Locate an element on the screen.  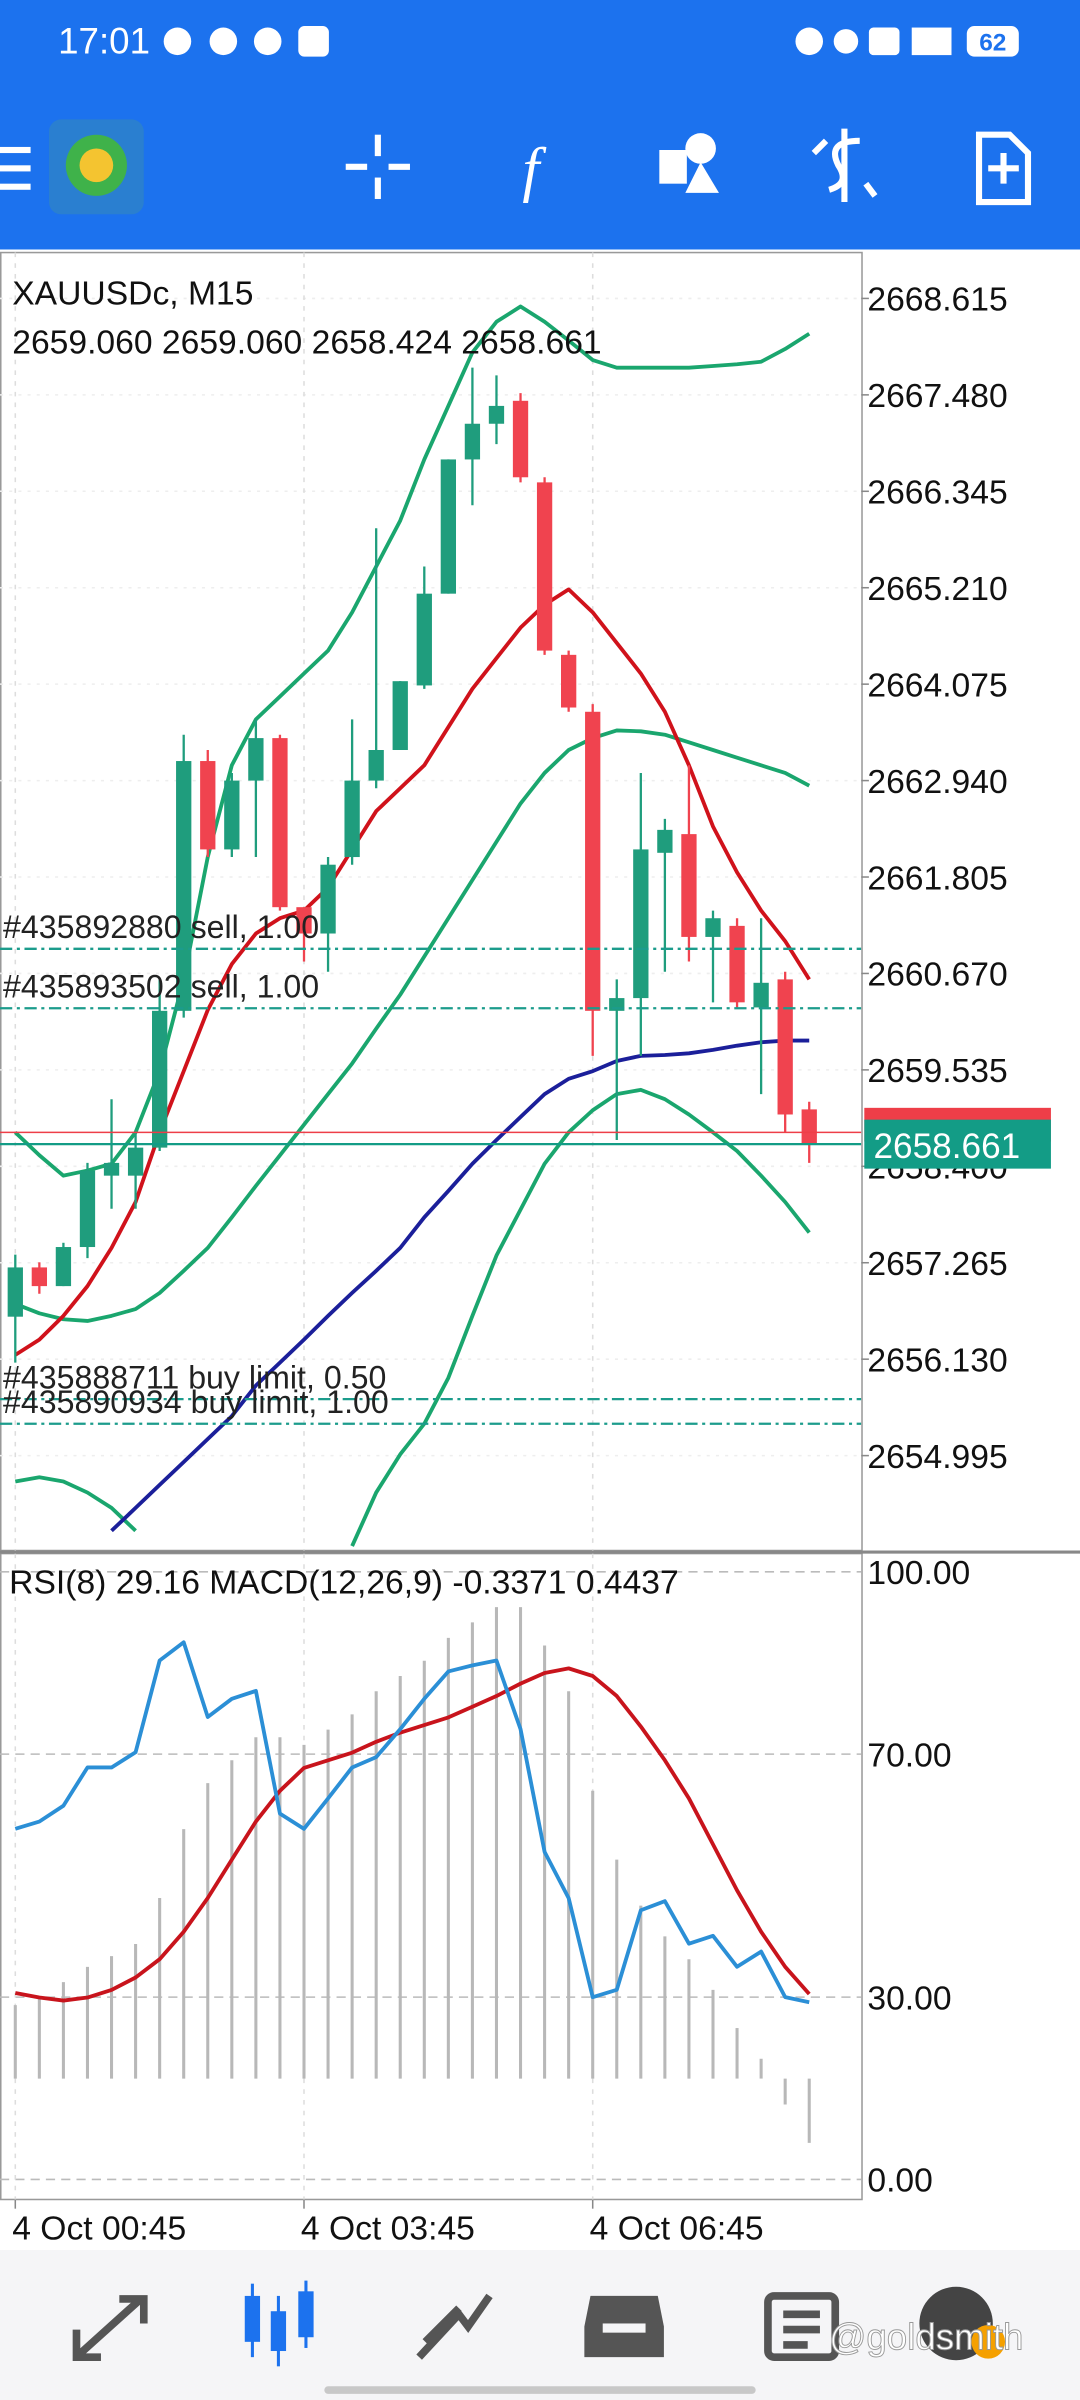
bid-marker is located at coordinates (957, 1144).